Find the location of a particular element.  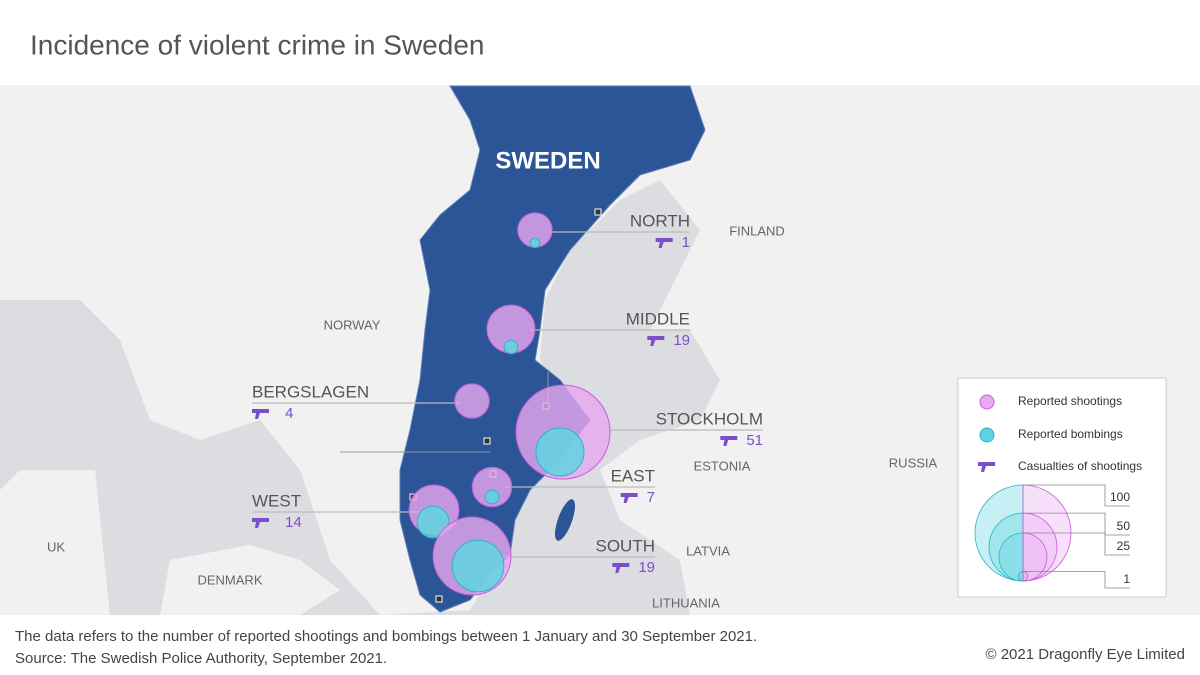

country-name: LATVIA is located at coordinates (708, 550).